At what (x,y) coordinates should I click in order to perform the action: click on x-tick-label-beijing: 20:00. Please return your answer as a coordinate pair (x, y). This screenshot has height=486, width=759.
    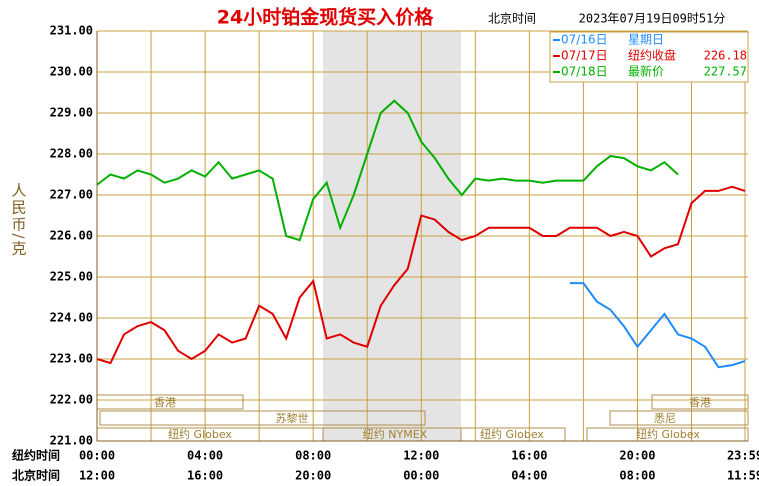
    Looking at the image, I should click on (313, 476).